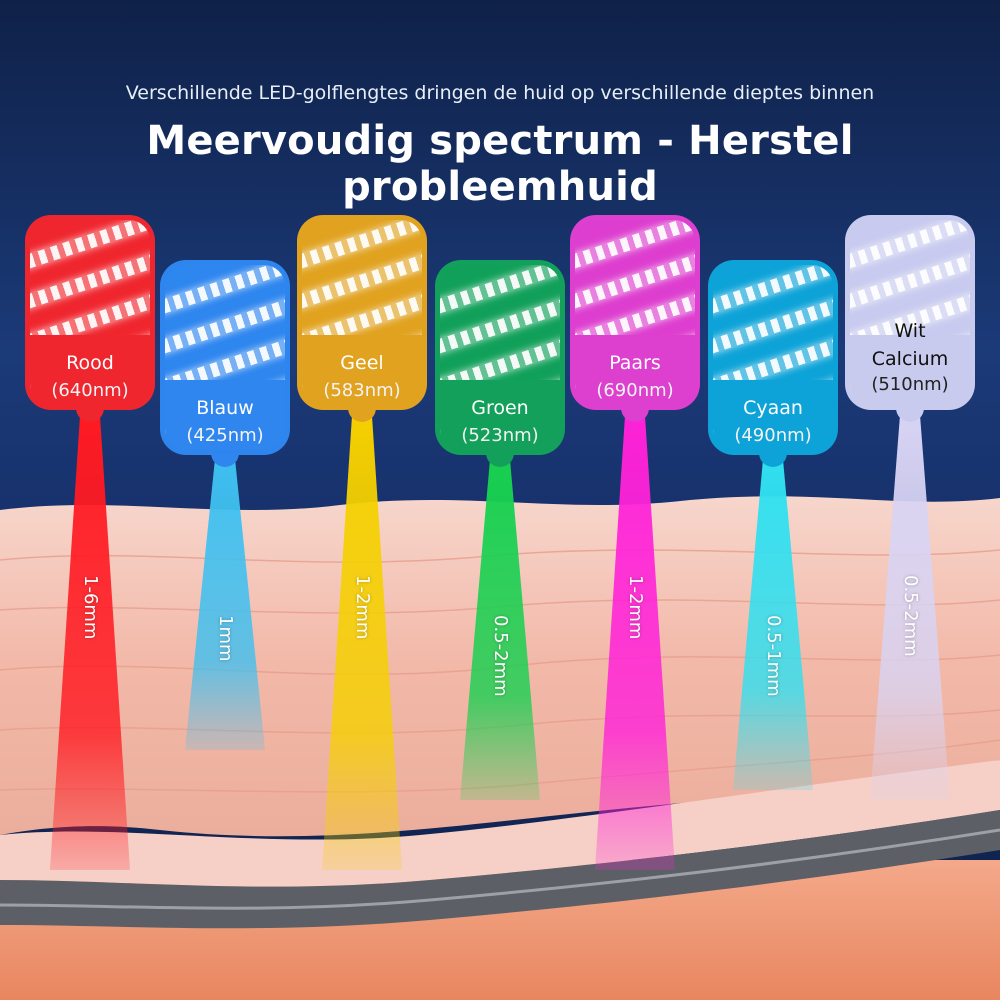  I want to click on light-wavelength: (583nm), so click(362, 390).